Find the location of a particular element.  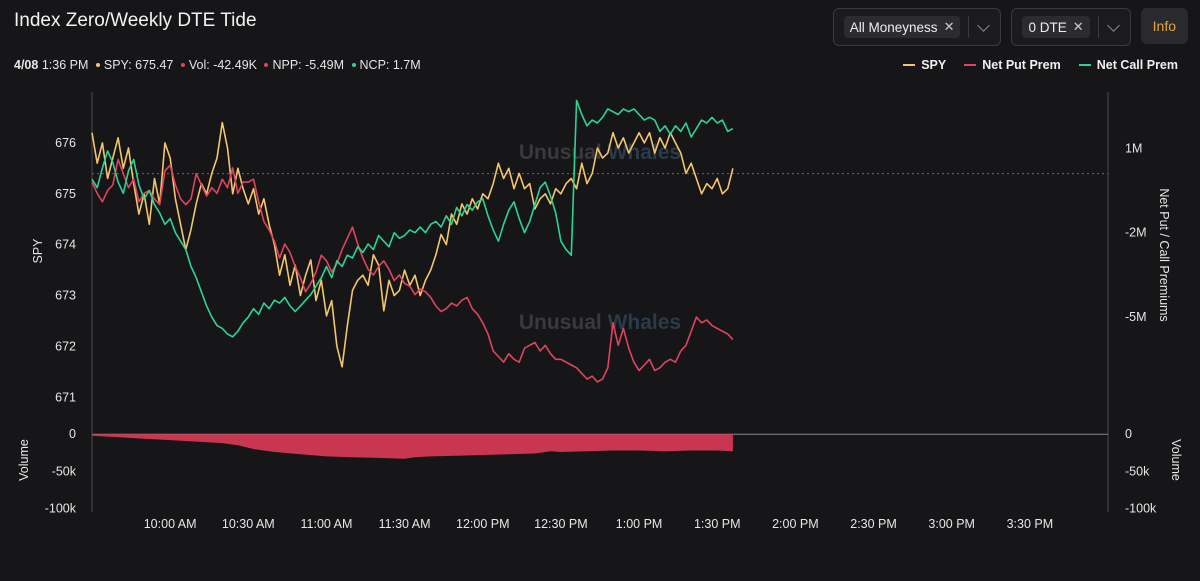

x-tick-label: 3:30 PM is located at coordinates (1030, 524).